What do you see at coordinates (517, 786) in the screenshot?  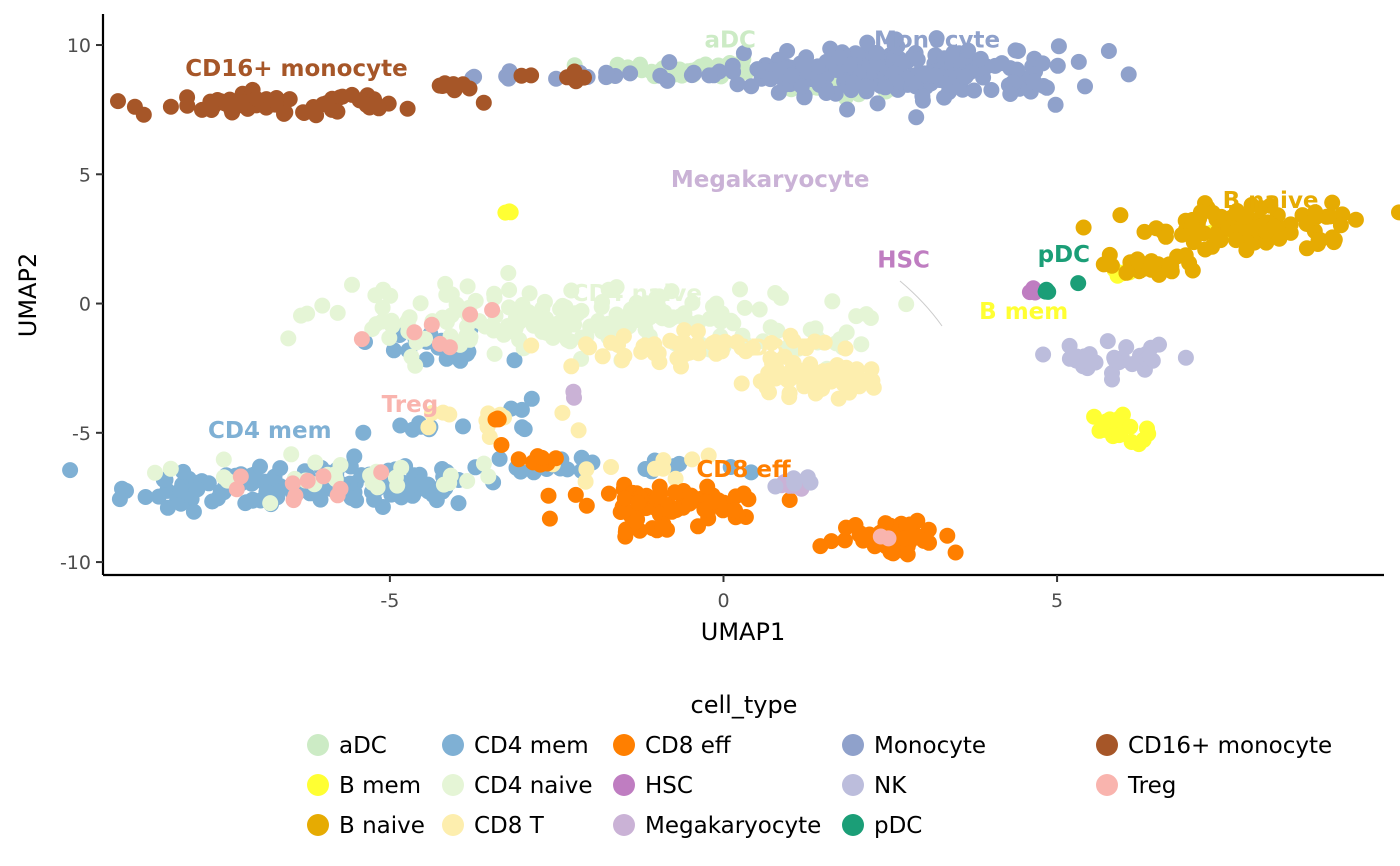 I see `legend-item-cd4-naive: CD4 naive` at bounding box center [517, 786].